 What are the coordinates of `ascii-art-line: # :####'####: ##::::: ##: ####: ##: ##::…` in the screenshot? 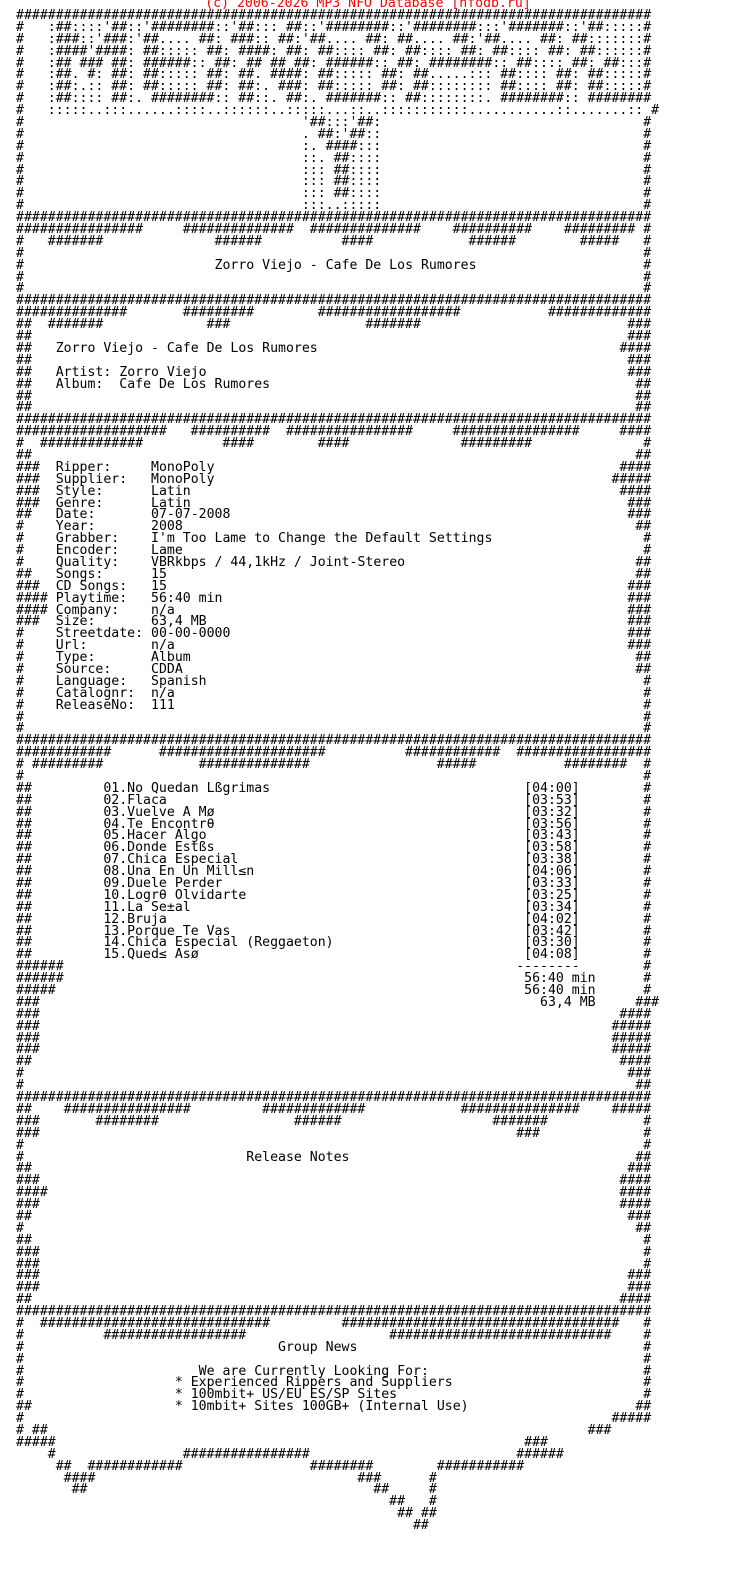 It's located at (334, 51).